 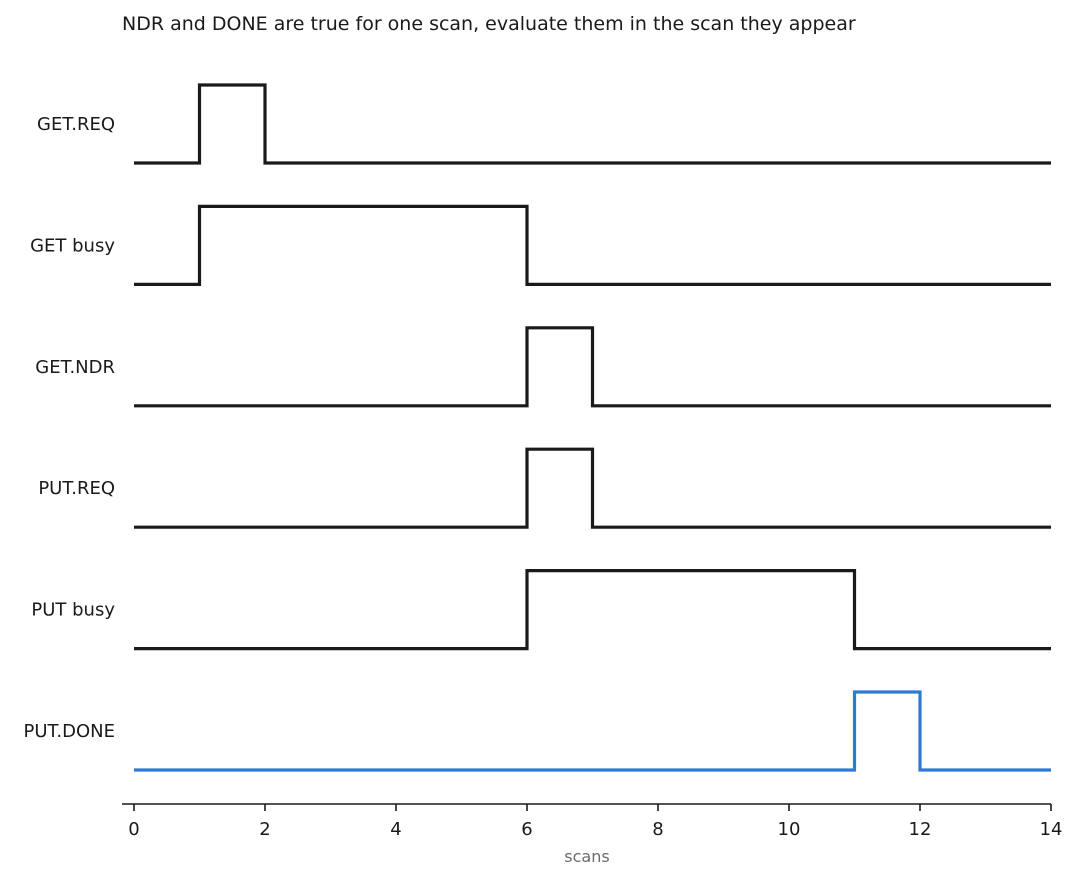 I want to click on signal-label: PUT busy, so click(x=73, y=610).